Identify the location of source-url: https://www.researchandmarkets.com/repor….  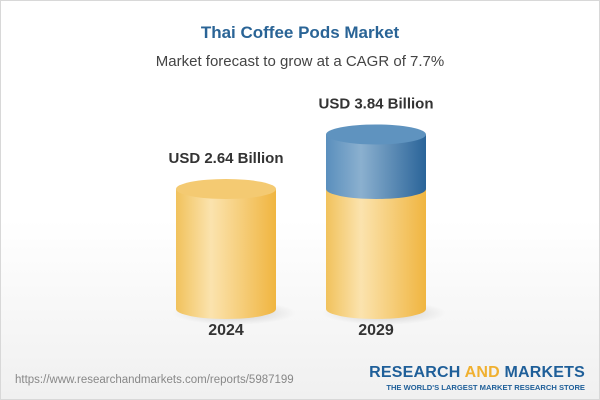
(154, 380).